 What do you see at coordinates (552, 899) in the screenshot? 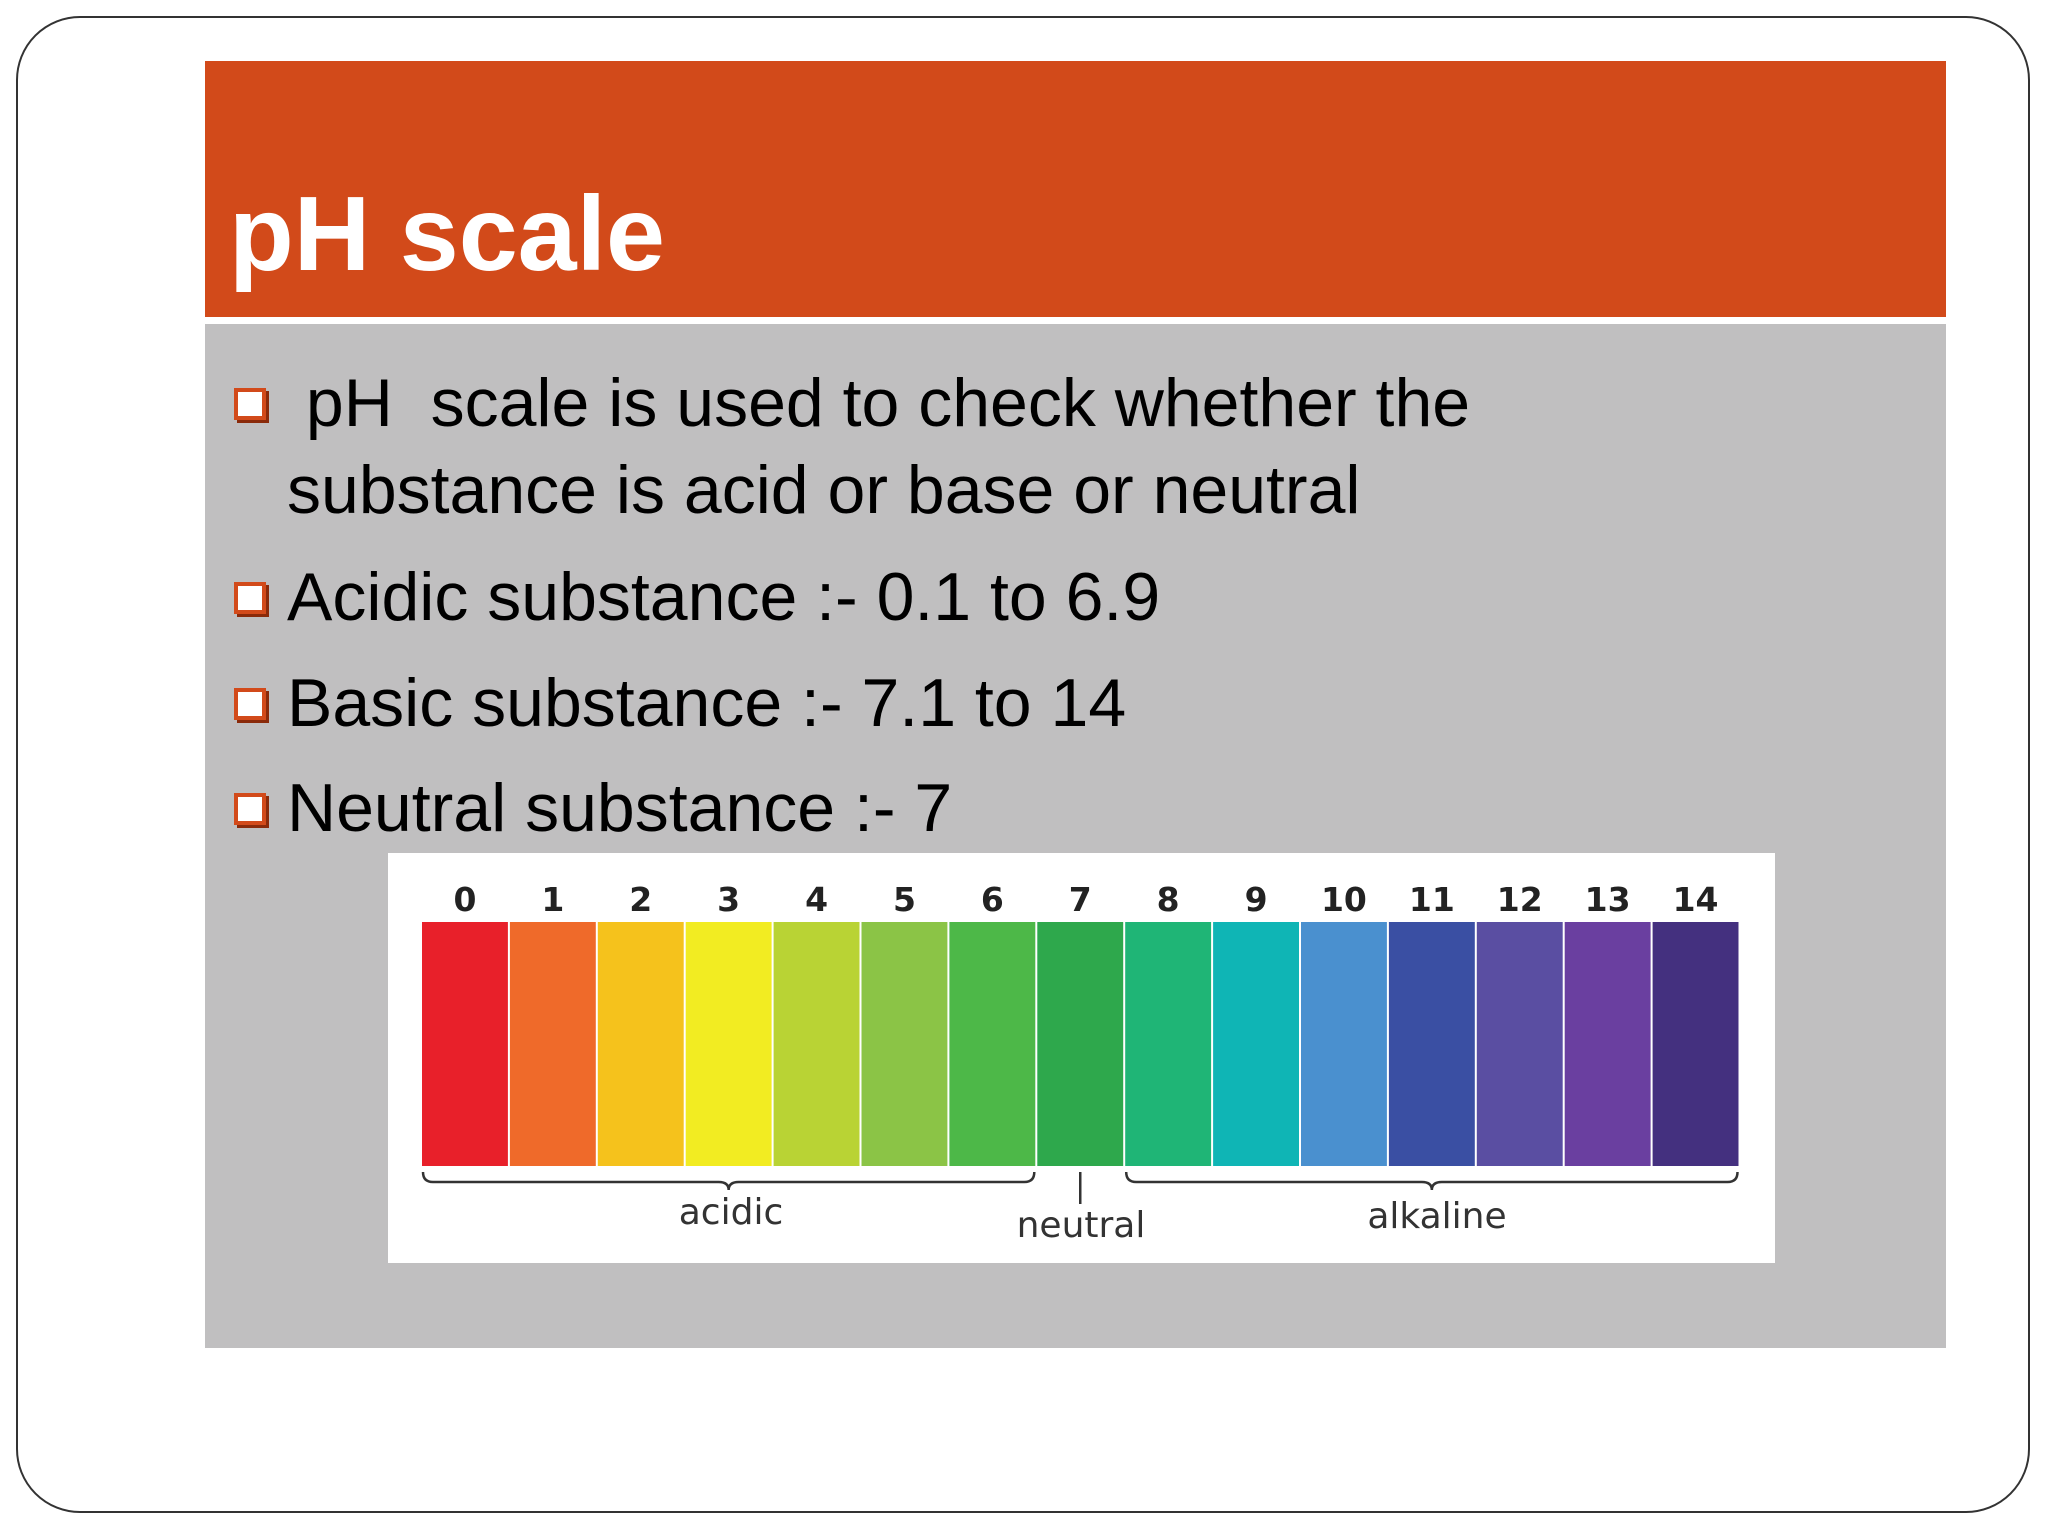
I see `ph-number: 1` at bounding box center [552, 899].